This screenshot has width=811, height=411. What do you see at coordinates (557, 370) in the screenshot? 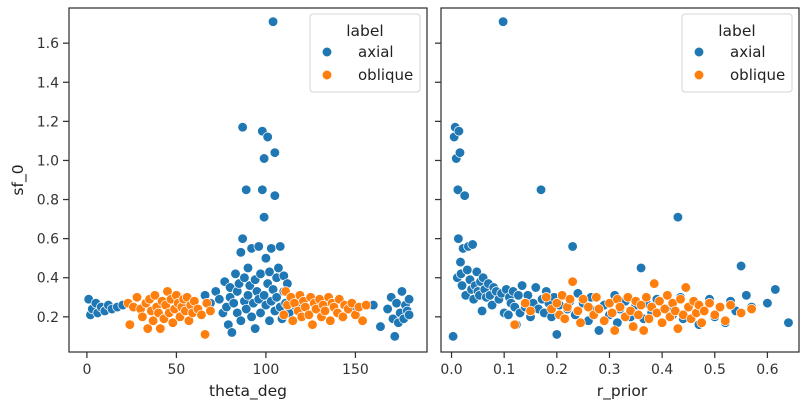
I see `x-tick-label: 0.2` at bounding box center [557, 370].